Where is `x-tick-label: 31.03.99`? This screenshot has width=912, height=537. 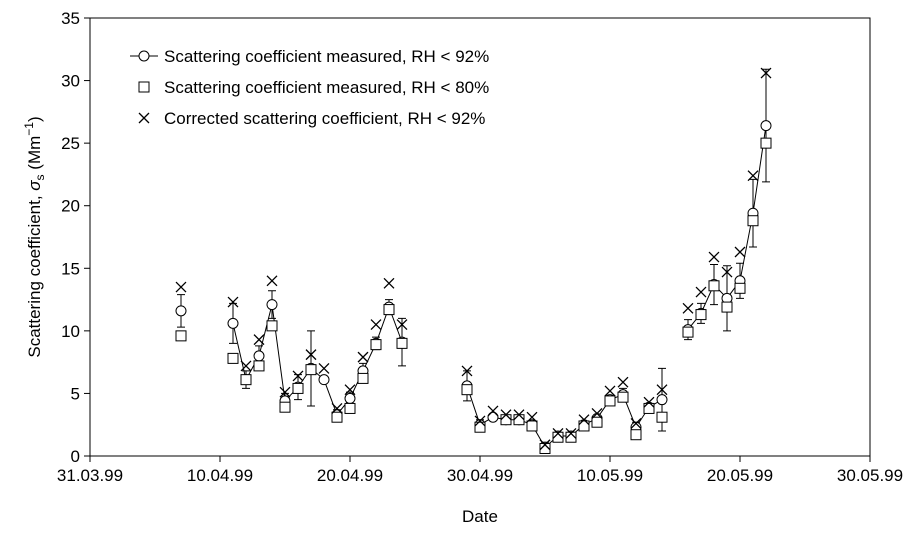
x-tick-label: 31.03.99 is located at coordinates (90, 475).